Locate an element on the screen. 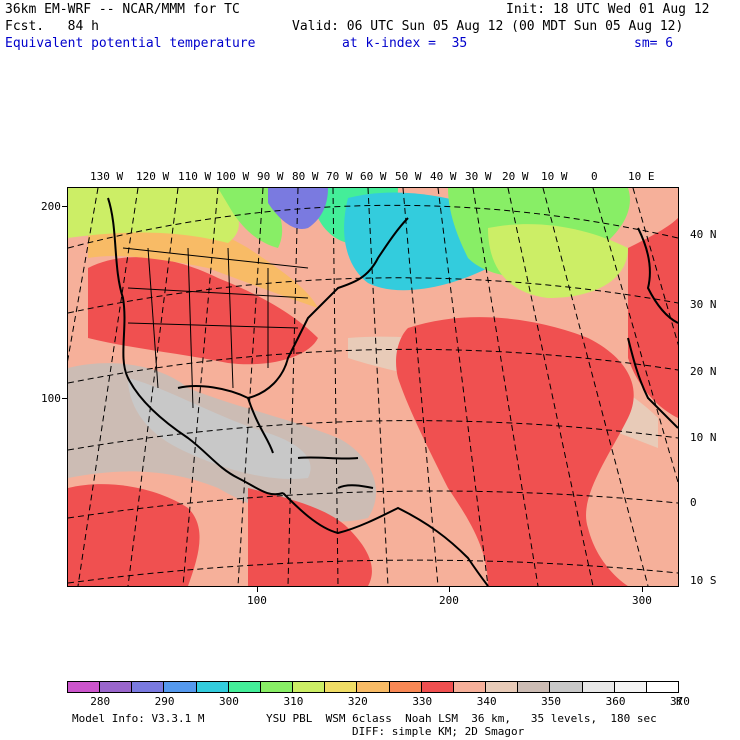  lon-label: 10 E is located at coordinates (641, 176).